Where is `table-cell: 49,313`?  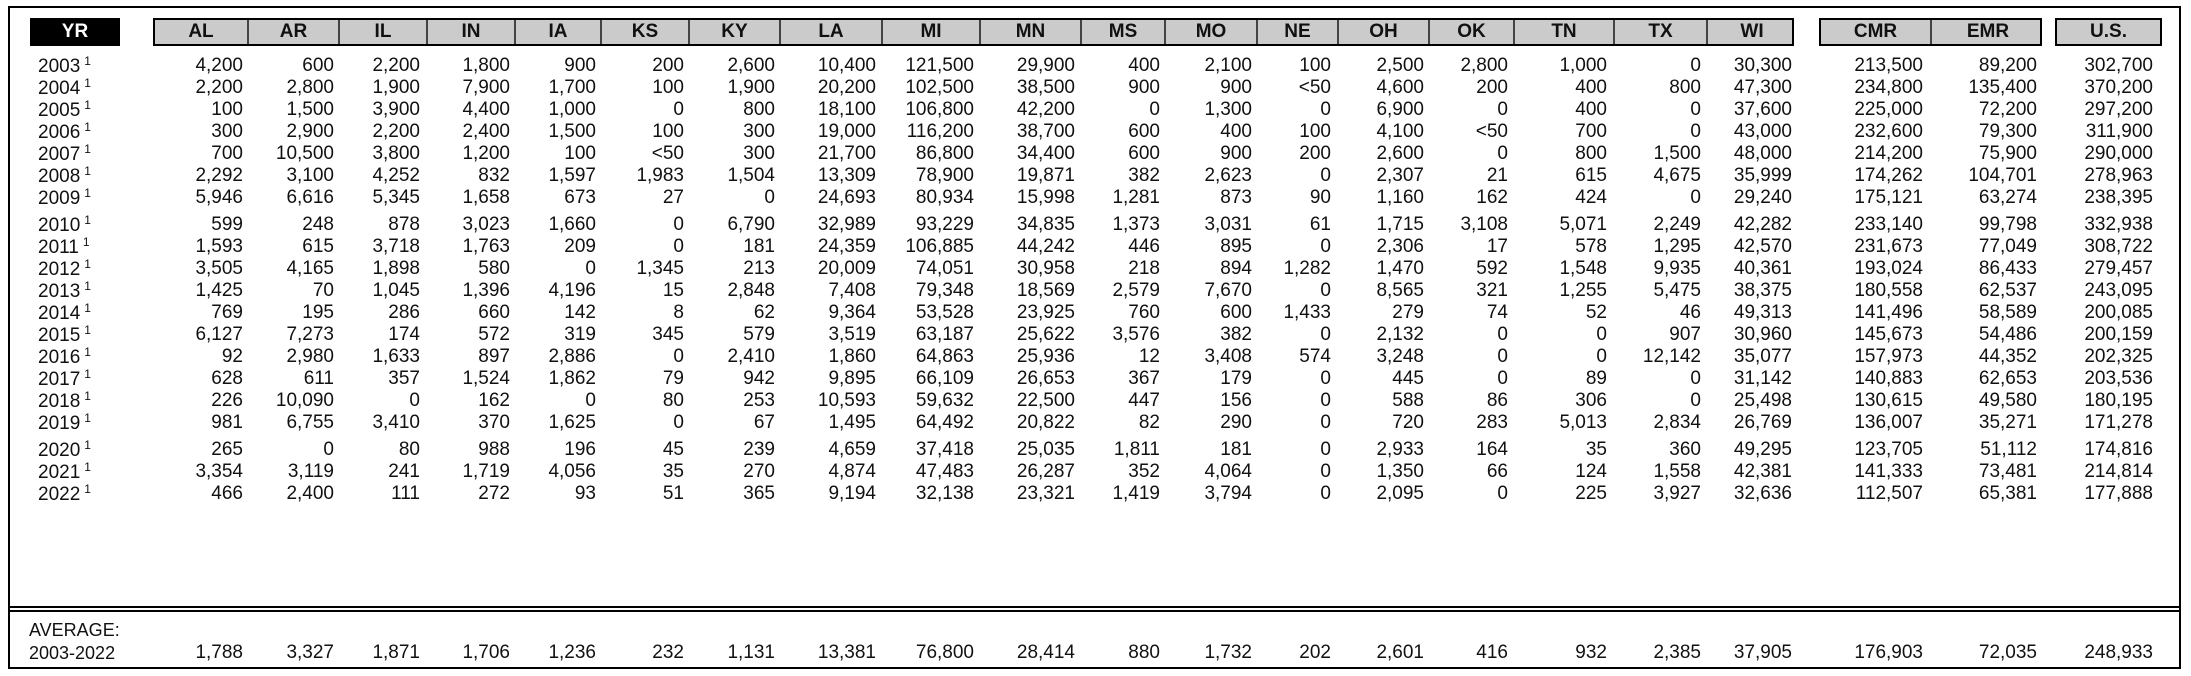
table-cell: 49,313 is located at coordinates (1762, 312).